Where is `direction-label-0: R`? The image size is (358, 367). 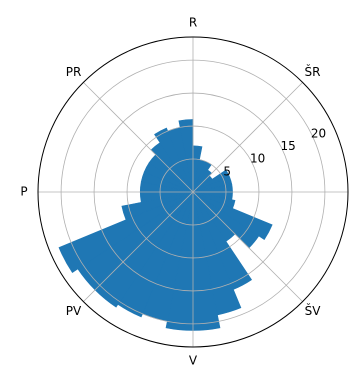
direction-label-0: R is located at coordinates (193, 23).